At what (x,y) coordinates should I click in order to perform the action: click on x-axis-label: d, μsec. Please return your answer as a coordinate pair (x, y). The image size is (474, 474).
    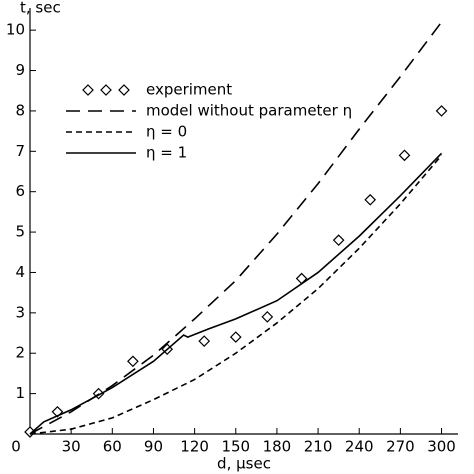
    Looking at the image, I should click on (244, 464).